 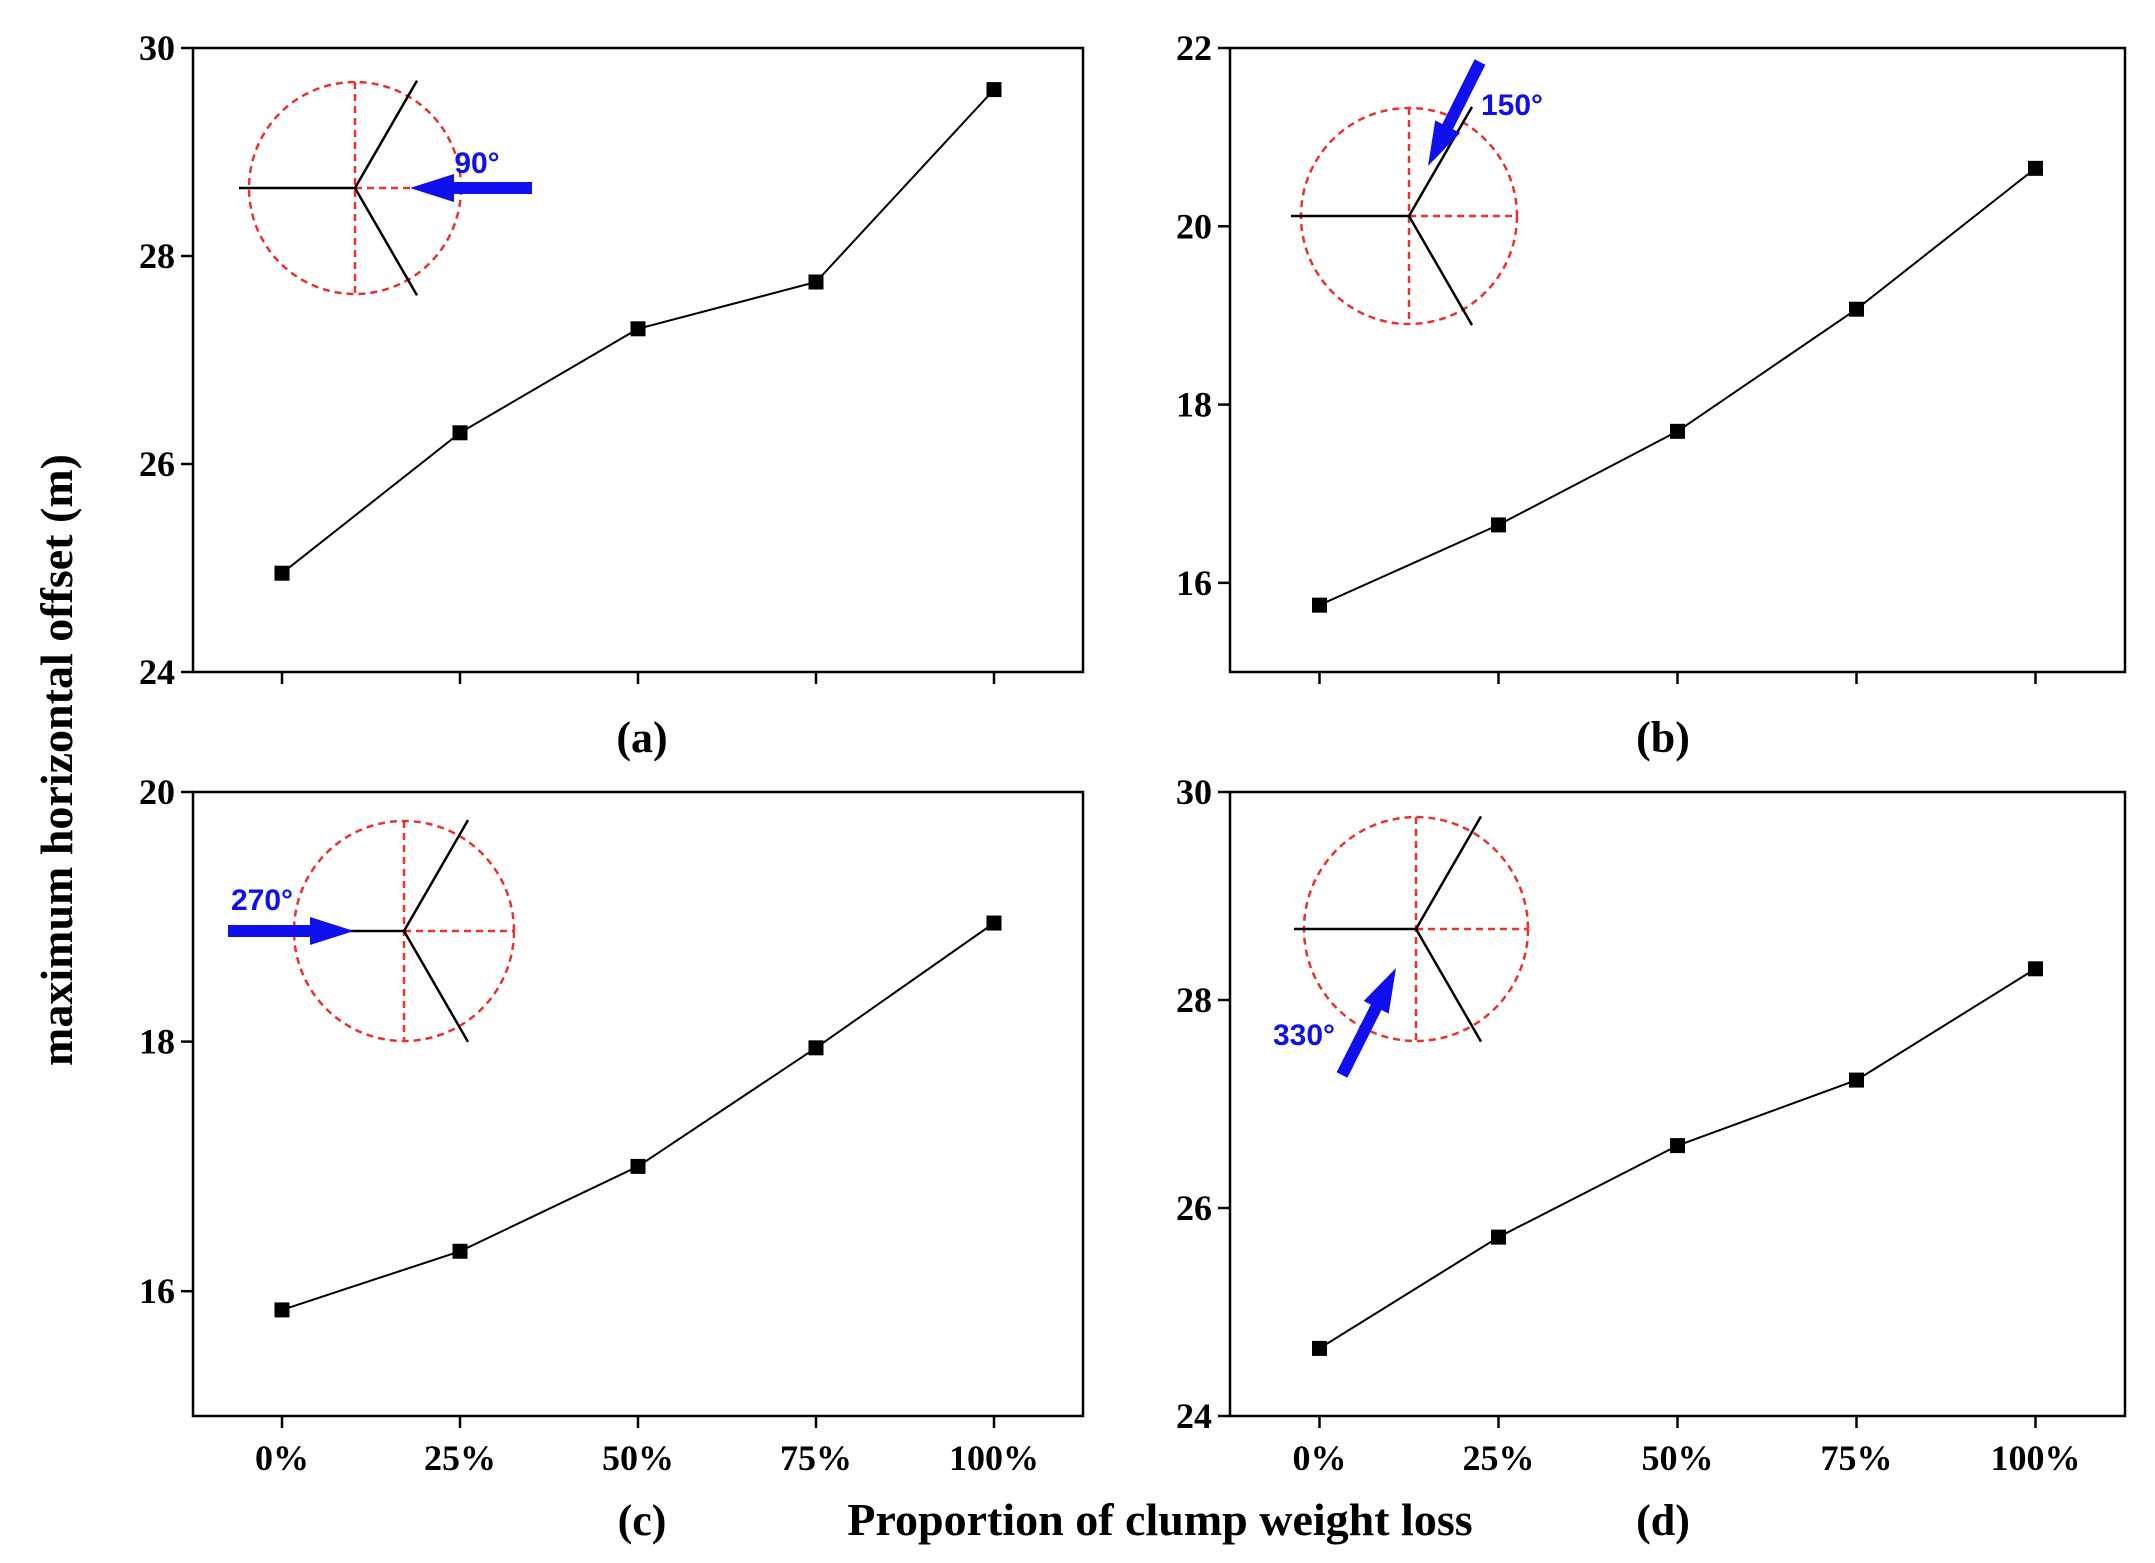 I want to click on x-axis-title: Proportion of clump weight loss, so click(x=1159, y=1519).